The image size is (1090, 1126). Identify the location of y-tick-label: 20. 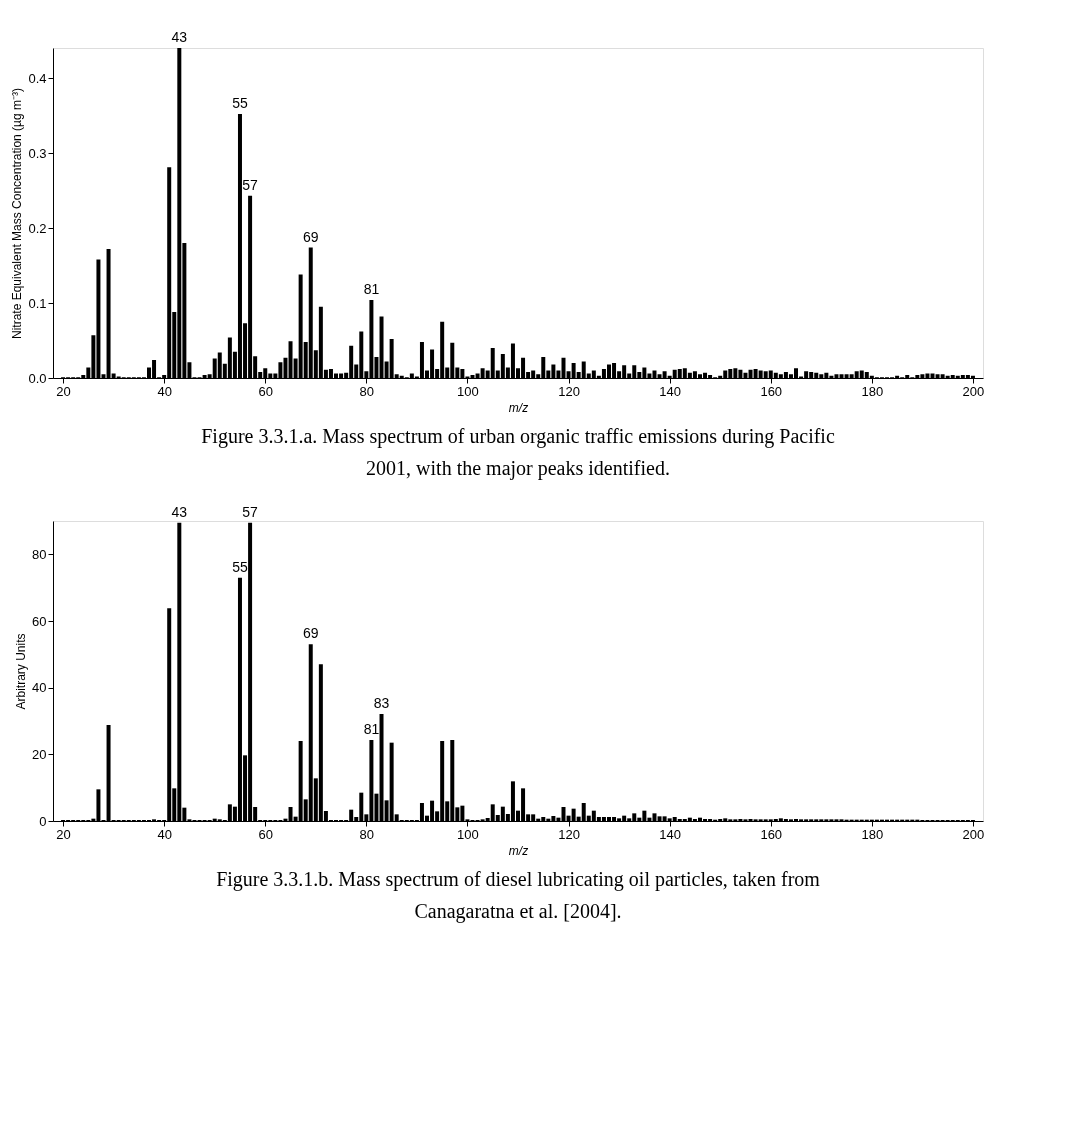
(39, 754).